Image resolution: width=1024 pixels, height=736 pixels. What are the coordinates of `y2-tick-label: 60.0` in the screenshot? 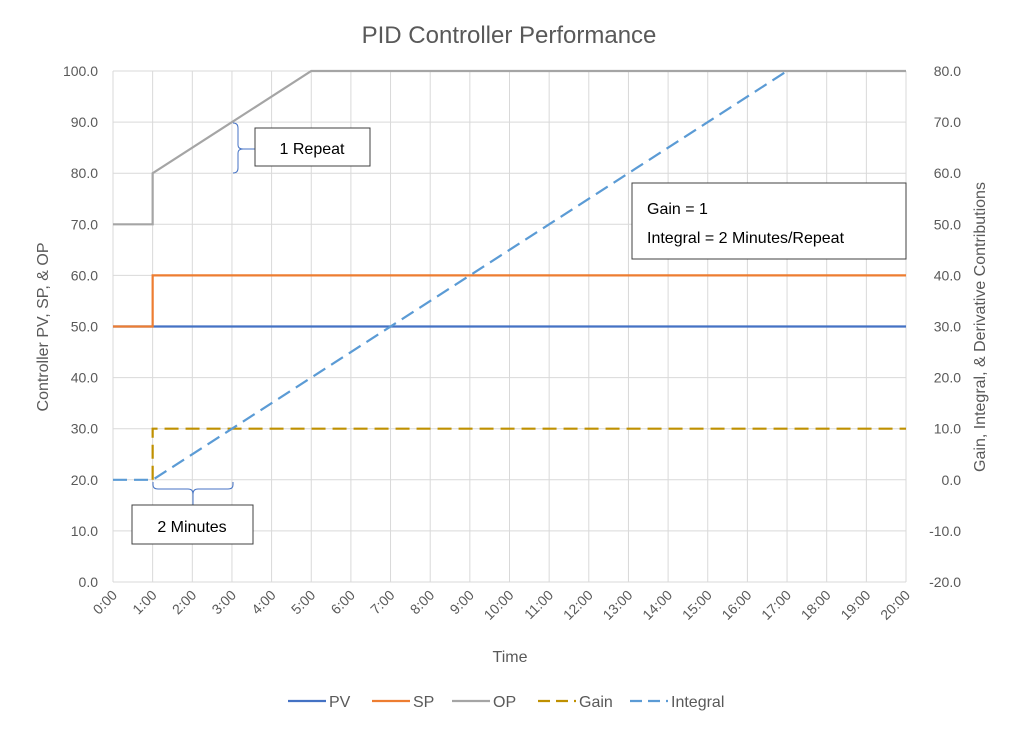 It's located at (947, 173).